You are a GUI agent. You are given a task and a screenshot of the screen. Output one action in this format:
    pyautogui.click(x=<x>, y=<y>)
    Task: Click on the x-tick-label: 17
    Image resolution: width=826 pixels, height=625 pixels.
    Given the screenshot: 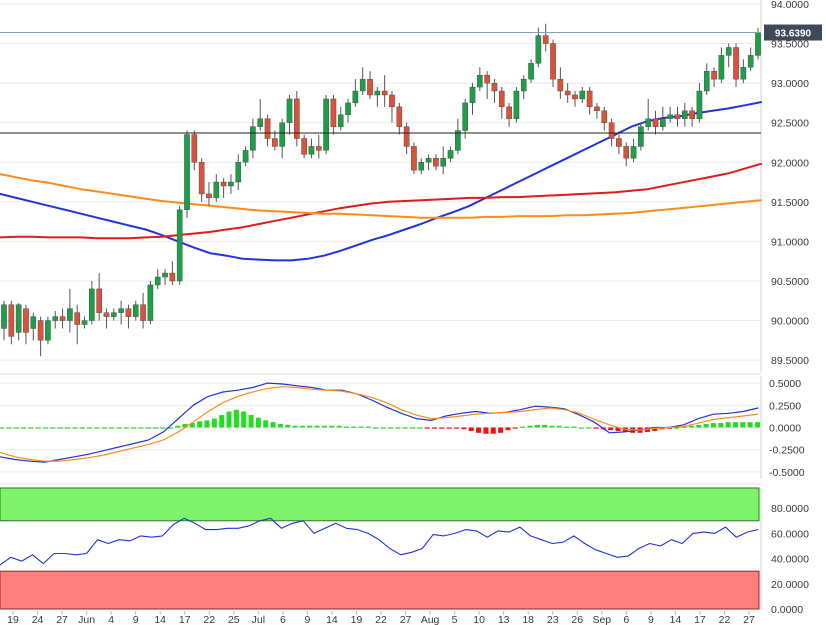 What is the action you would take?
    pyautogui.click(x=700, y=619)
    